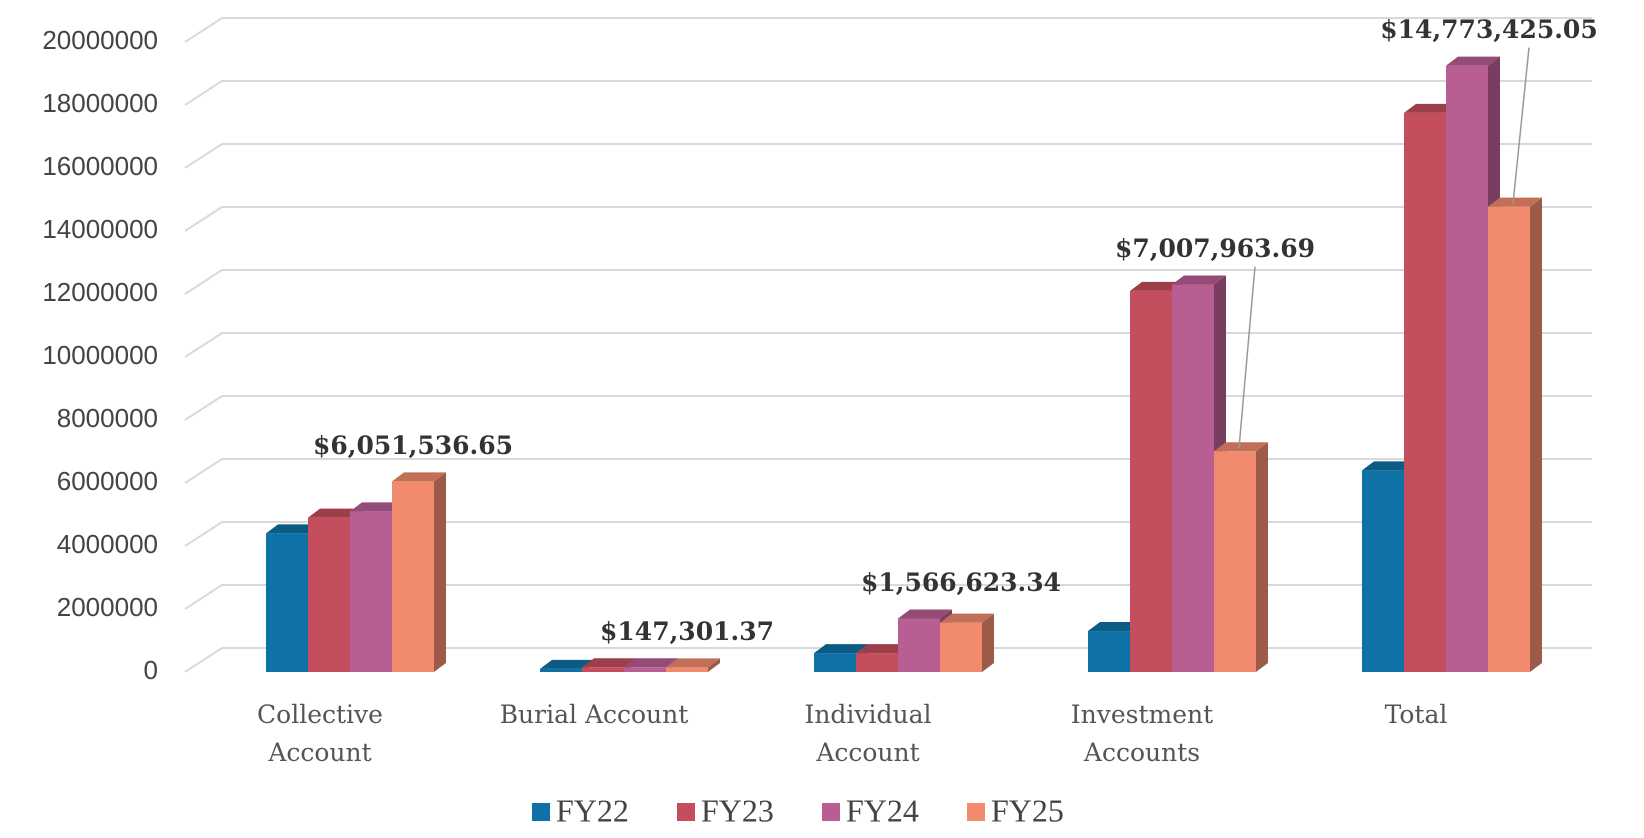  What do you see at coordinates (594, 714) in the screenshot?
I see `x-tick-label: Burial Account` at bounding box center [594, 714].